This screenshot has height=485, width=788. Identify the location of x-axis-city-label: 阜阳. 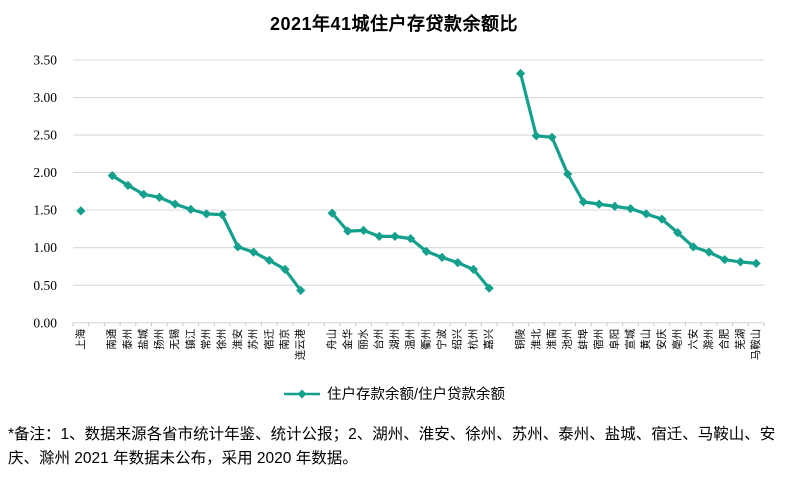
(614, 339).